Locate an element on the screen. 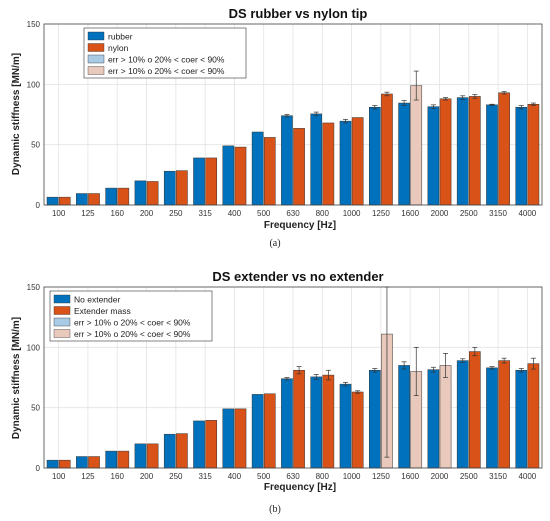 Image resolution: width=550 pixels, height=521 pixels. x-tick-label: 2500 is located at coordinates (469, 213).